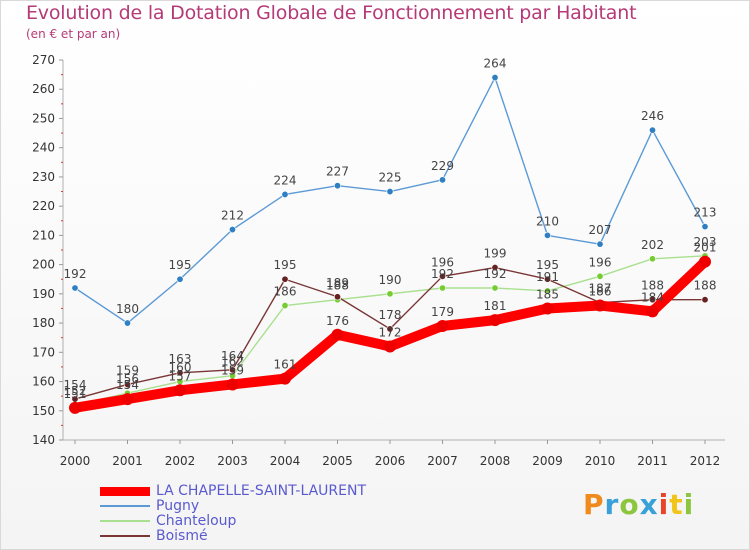 This screenshot has width=750, height=550. Describe the element at coordinates (127, 379) in the screenshot. I see `data-label: 156` at that location.